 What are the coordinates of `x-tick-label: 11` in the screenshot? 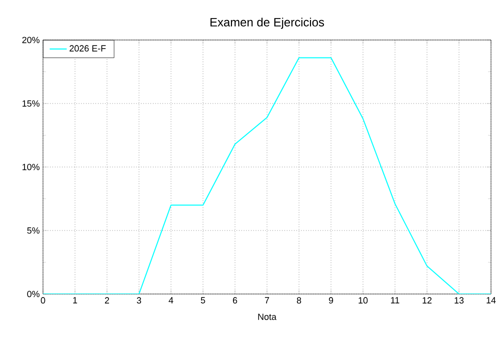 It's located at (395, 300).